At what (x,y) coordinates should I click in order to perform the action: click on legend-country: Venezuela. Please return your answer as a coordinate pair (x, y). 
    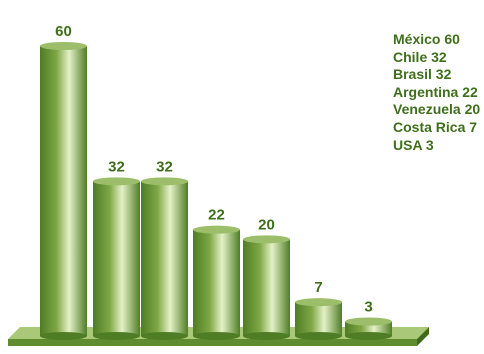
    Looking at the image, I should click on (427, 109).